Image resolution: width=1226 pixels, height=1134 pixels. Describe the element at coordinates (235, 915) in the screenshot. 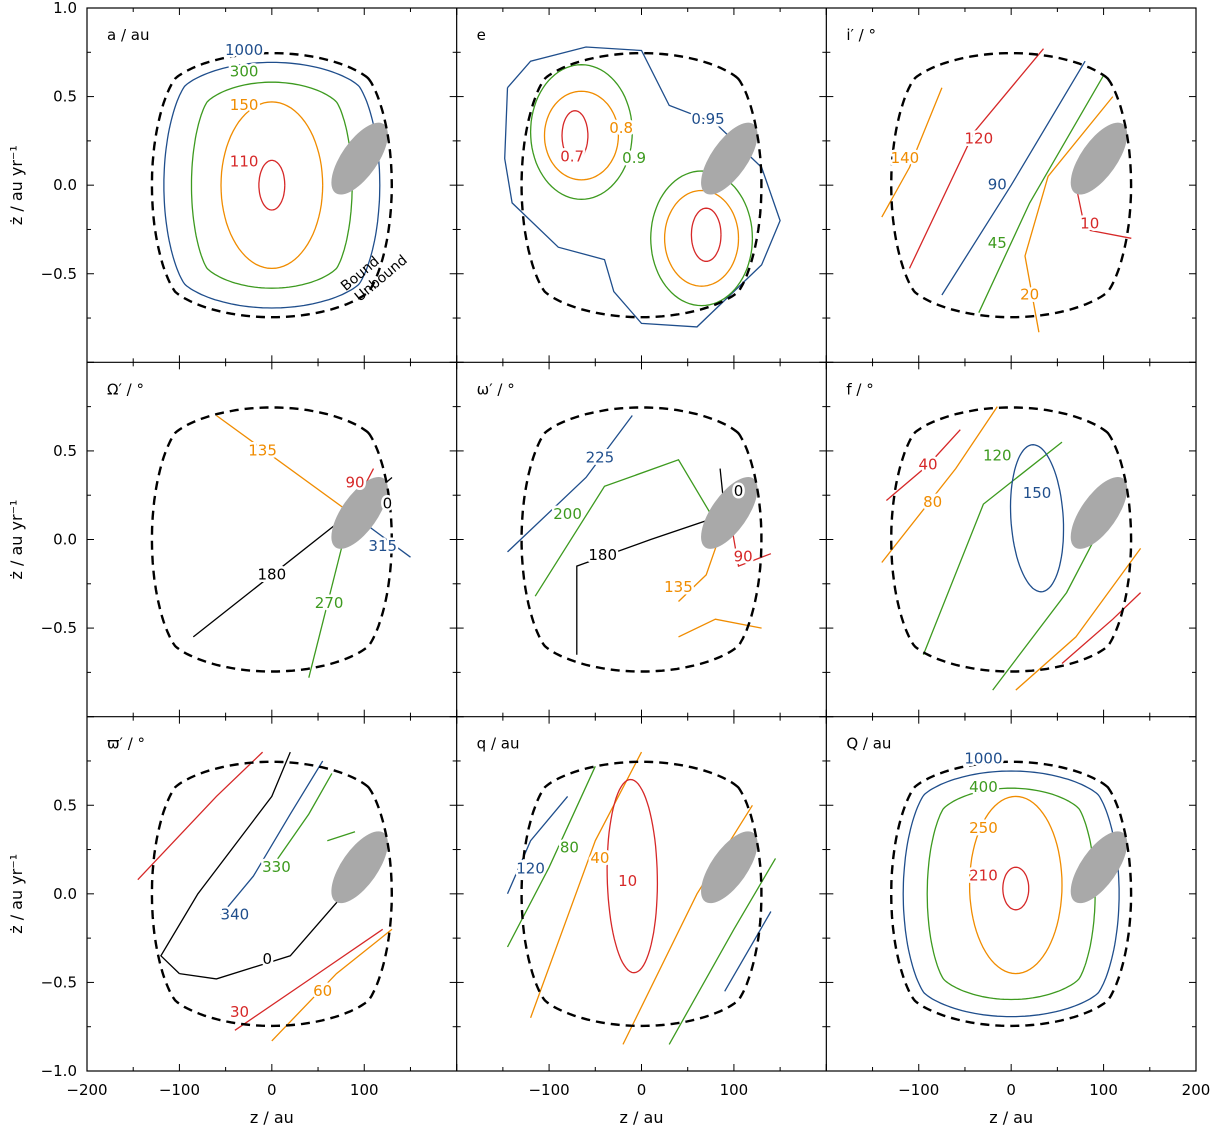

I see `contour-label: 340` at that location.